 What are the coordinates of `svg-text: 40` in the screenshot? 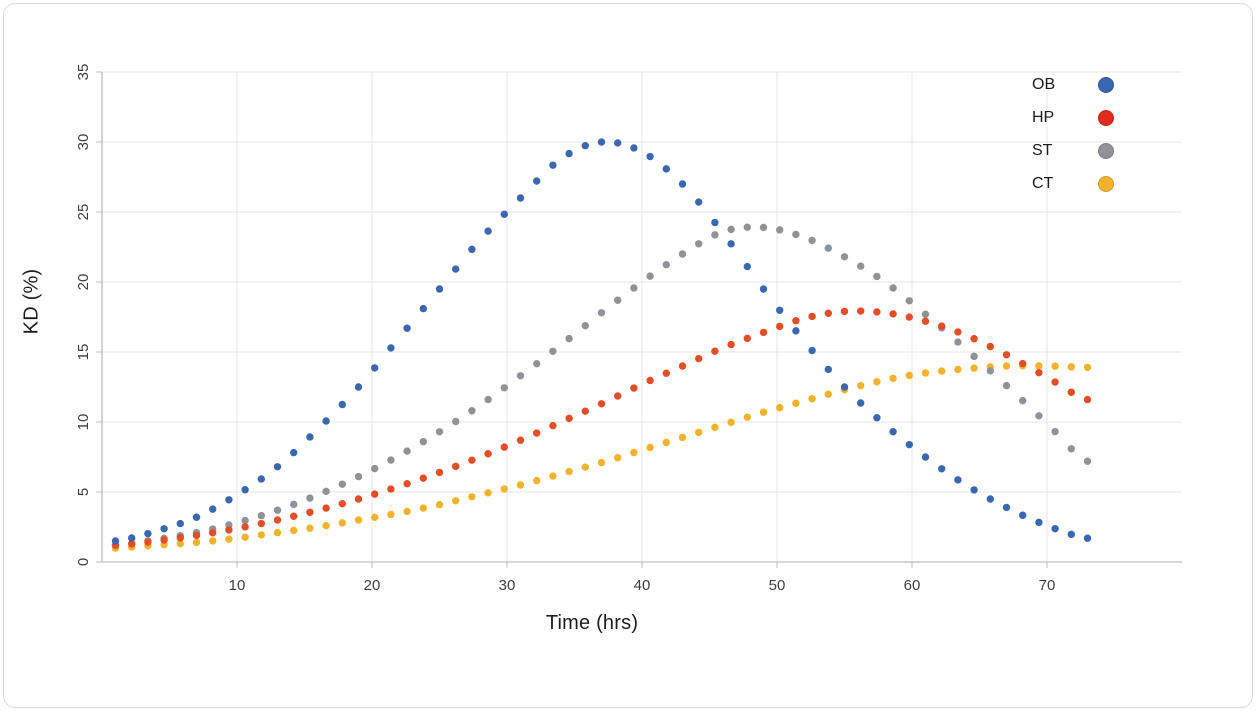 It's located at (642, 585).